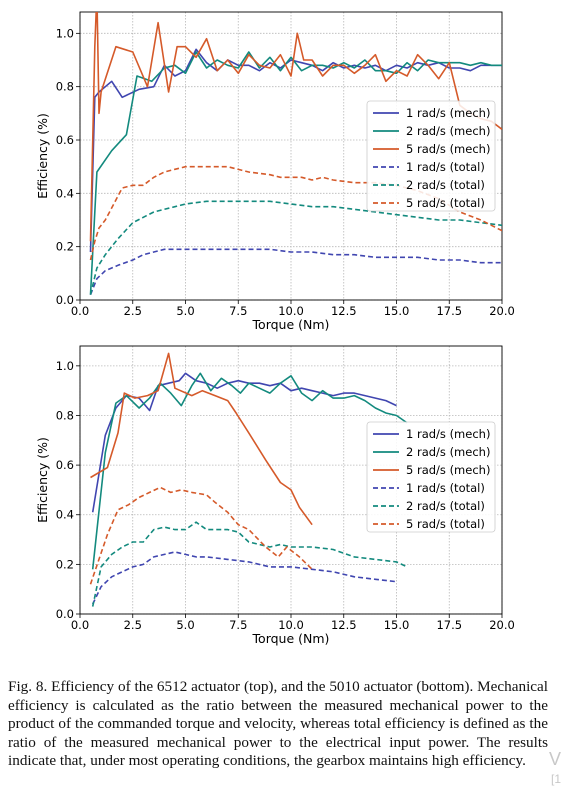 Image resolution: width=561 pixels, height=804 pixels. I want to click on series-line-5-rad-s-mech-, so click(201, 439).